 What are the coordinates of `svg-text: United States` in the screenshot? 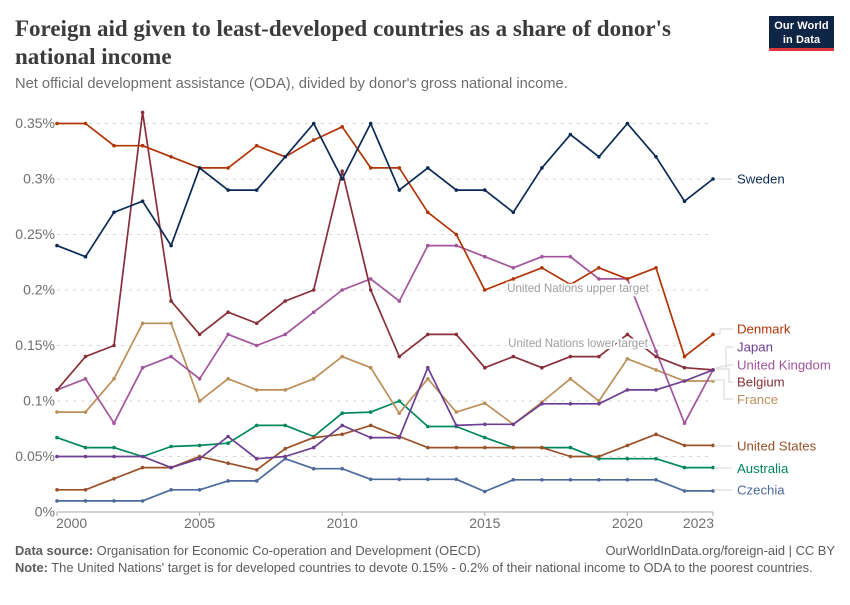 It's located at (777, 446).